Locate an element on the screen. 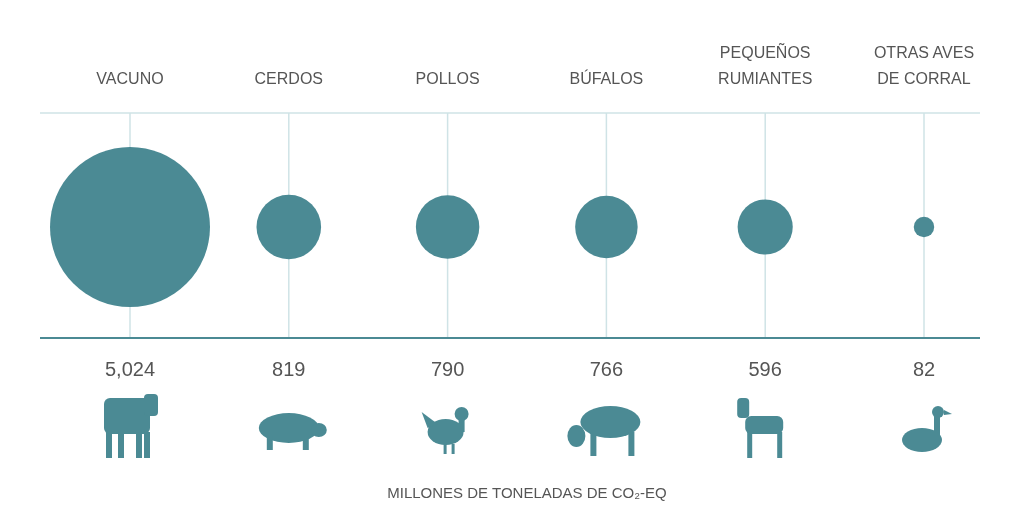  data-label: 766 is located at coordinates (606, 369).